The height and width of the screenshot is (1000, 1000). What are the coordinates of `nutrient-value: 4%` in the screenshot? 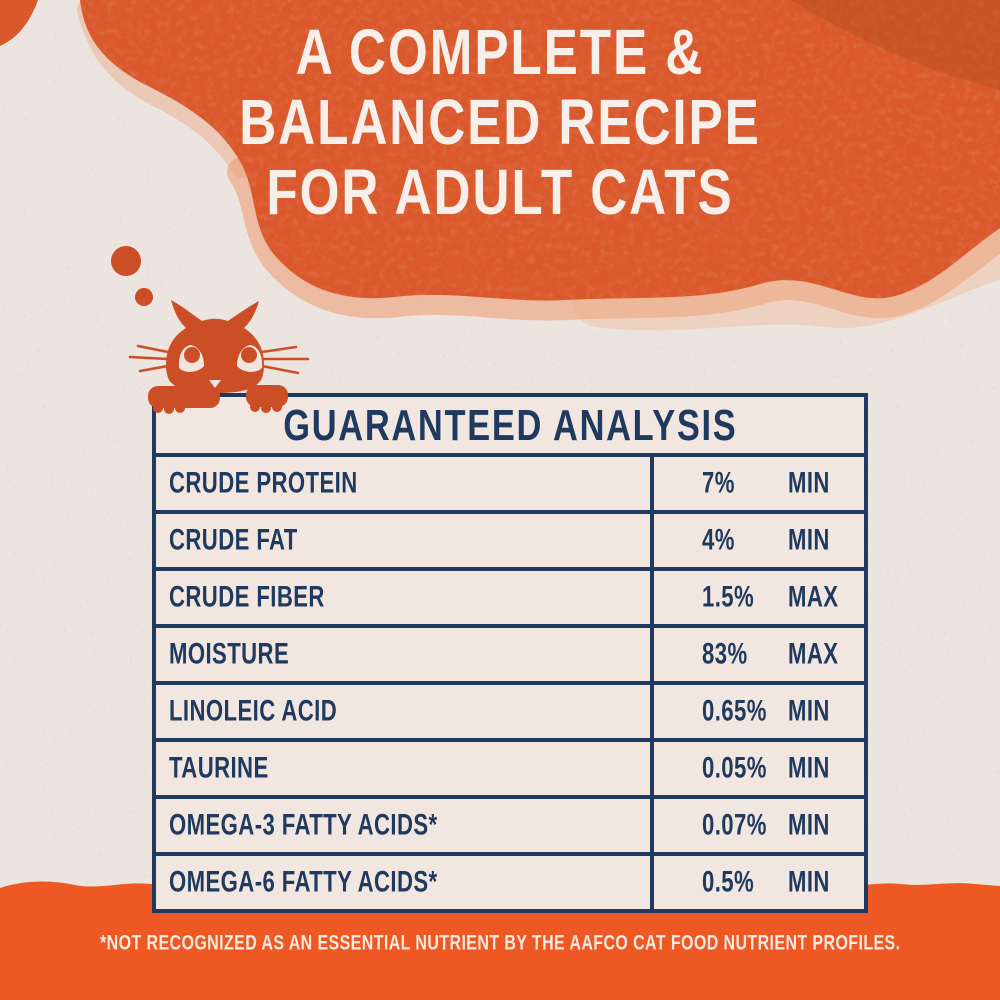 It's located at (718, 540).